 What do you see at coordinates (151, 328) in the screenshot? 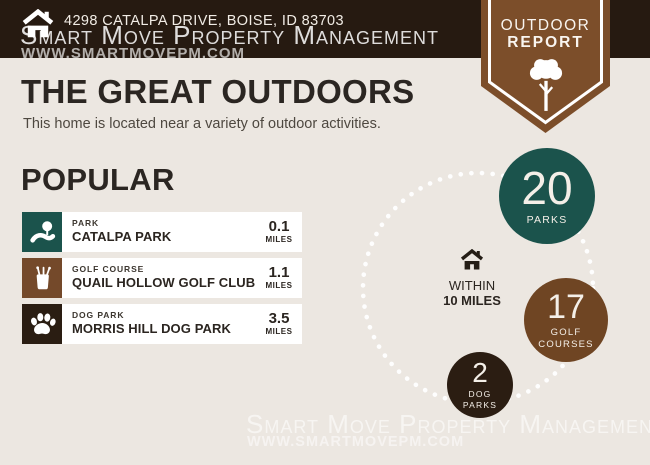
I see `poi-name: MORRIS HILL DOG PARK` at bounding box center [151, 328].